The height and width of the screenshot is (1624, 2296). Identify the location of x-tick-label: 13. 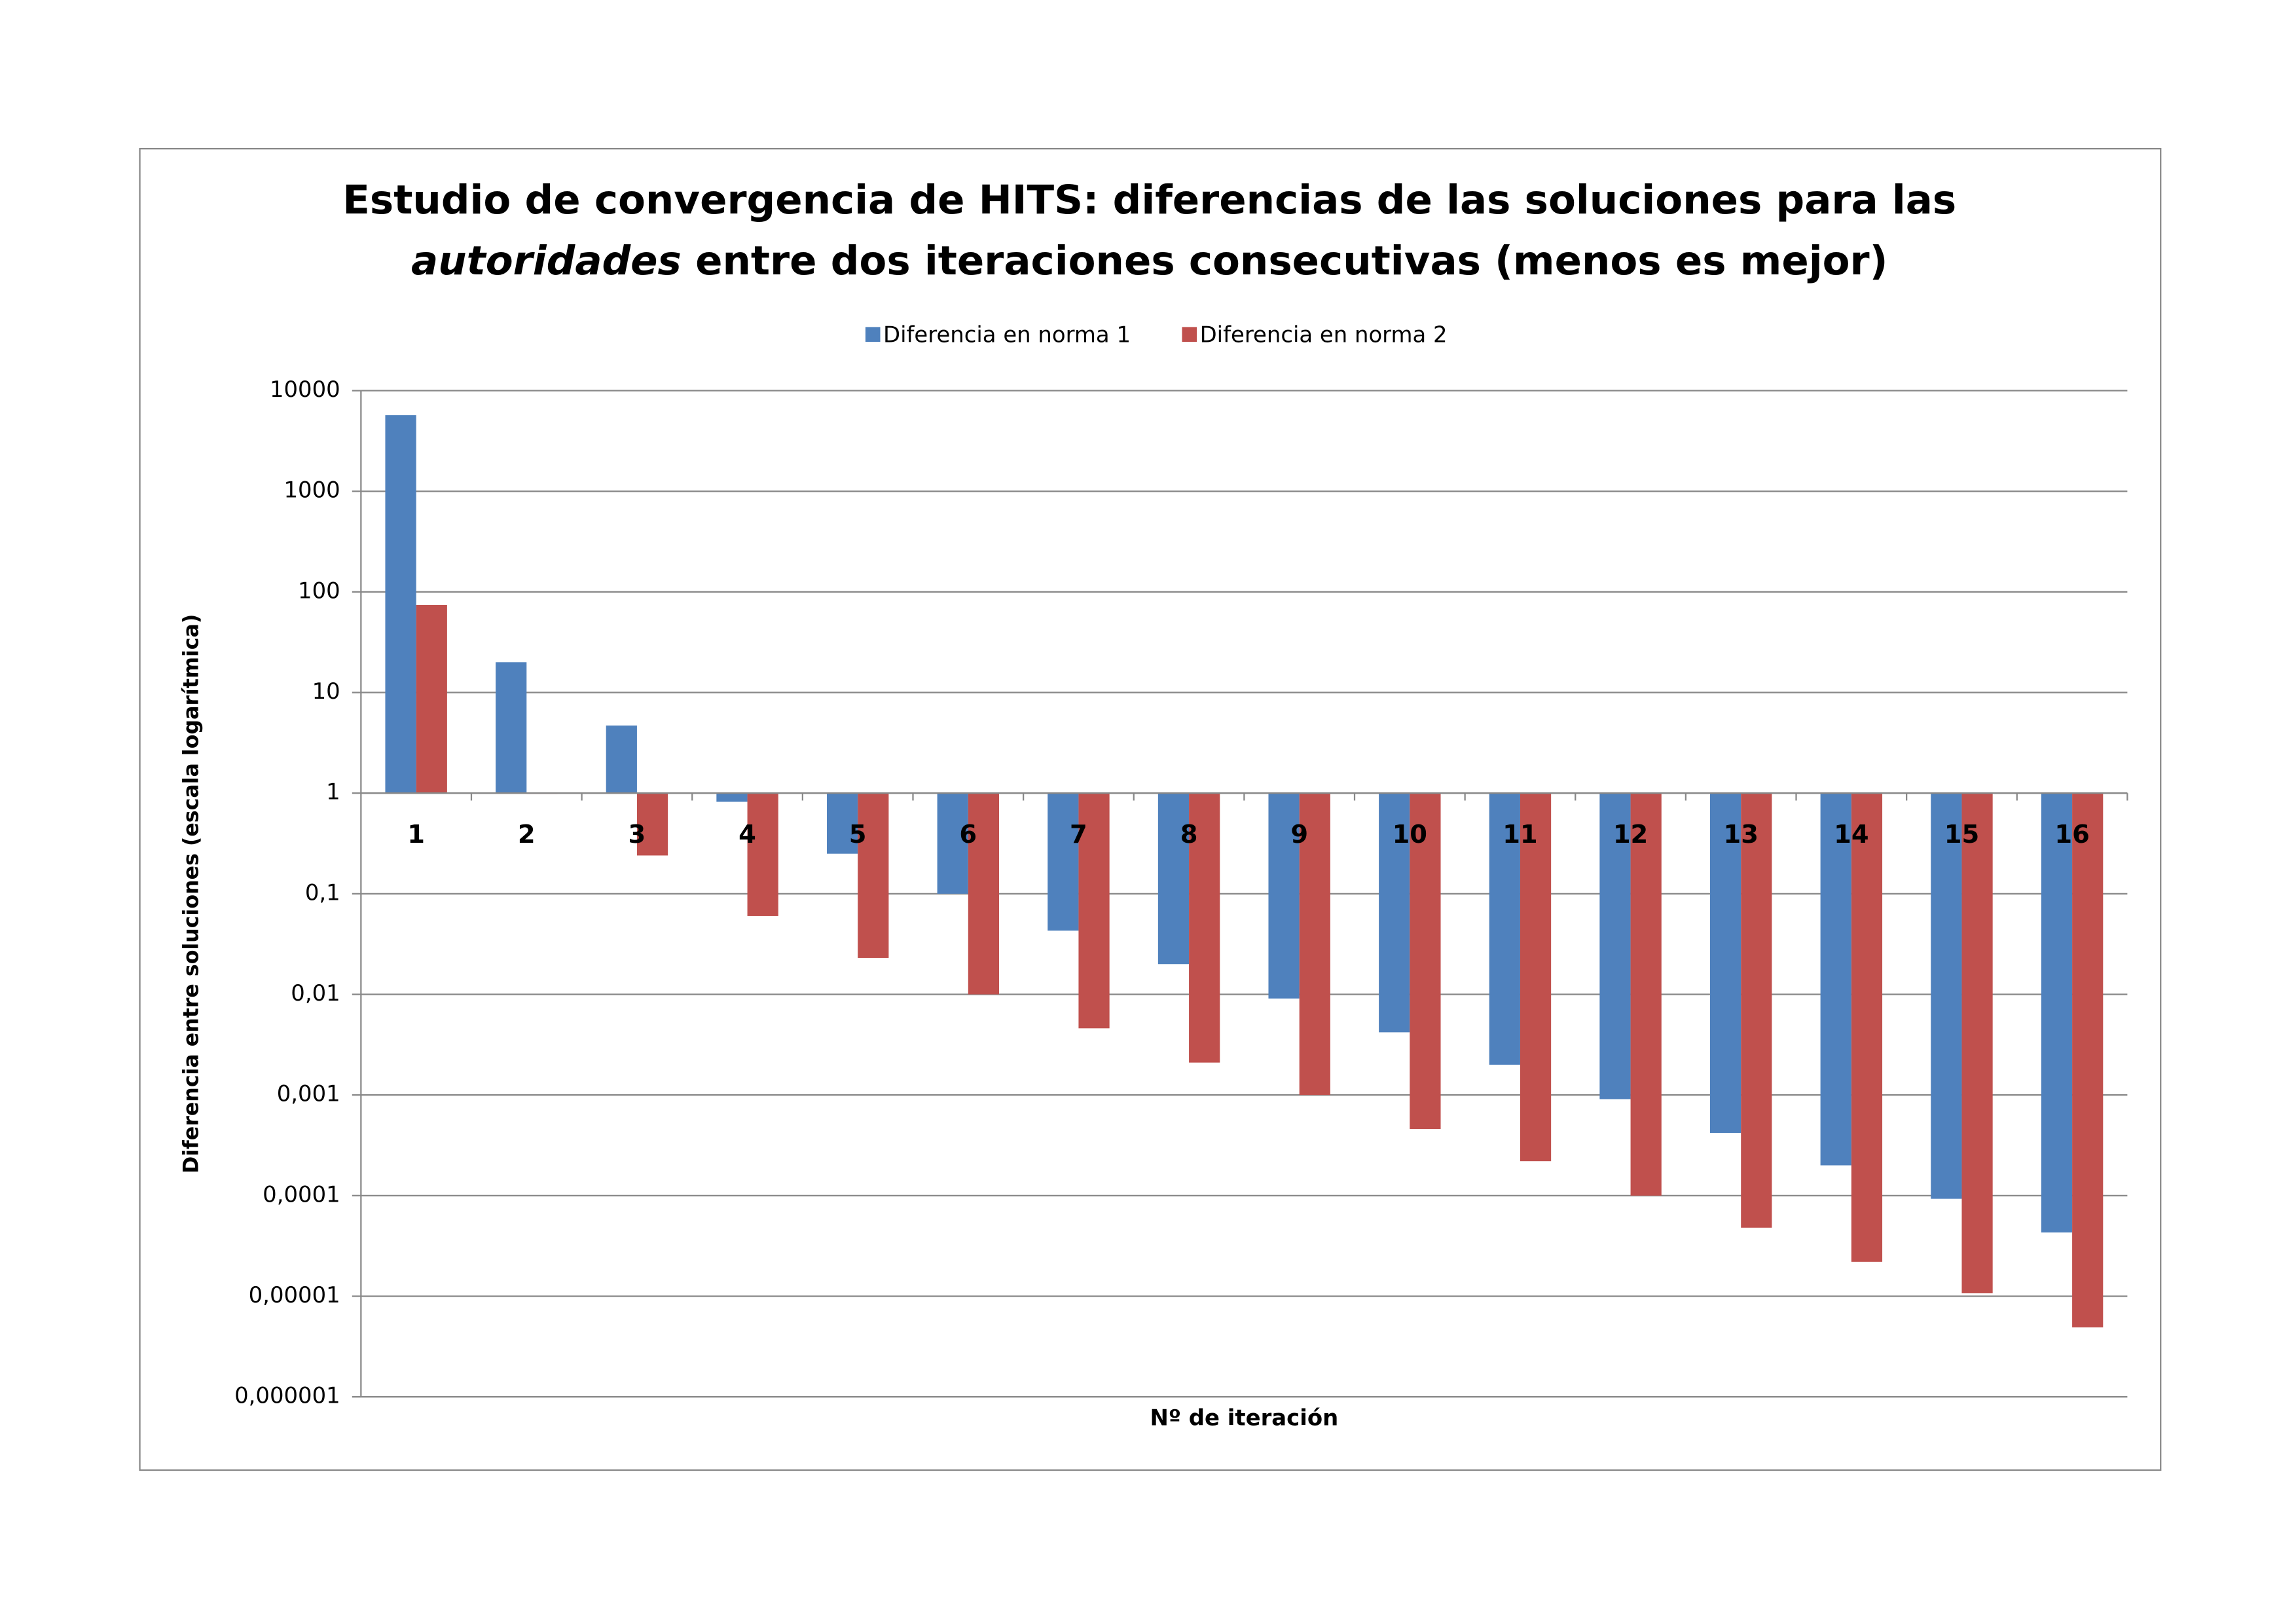
(1740, 834).